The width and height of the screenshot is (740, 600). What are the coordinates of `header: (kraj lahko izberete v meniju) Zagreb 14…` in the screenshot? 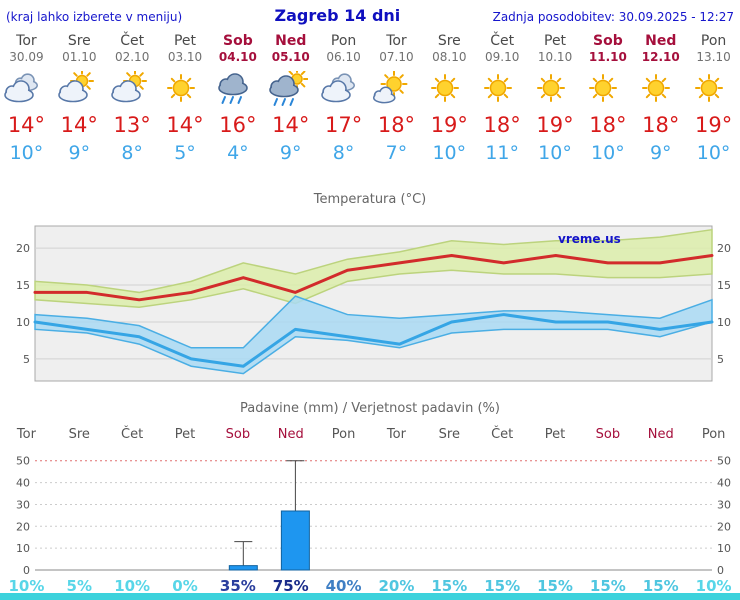 It's located at (370, 12).